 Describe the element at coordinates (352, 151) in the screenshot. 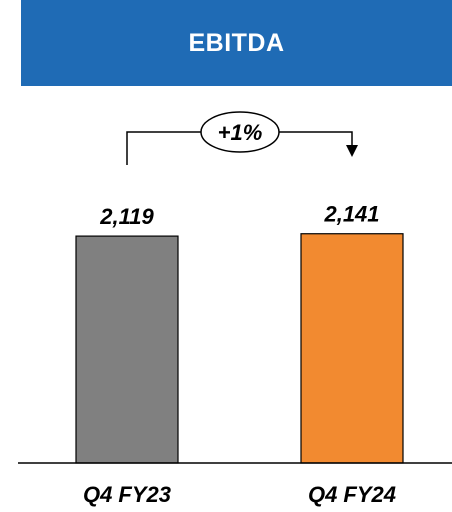

I see `change-arrow-head` at that location.